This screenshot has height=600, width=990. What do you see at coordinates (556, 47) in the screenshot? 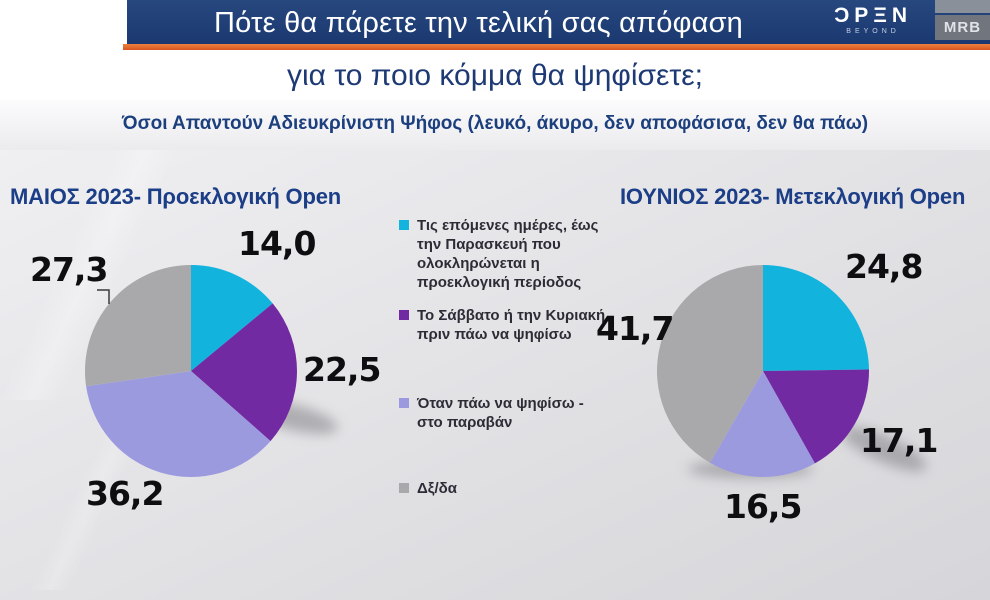
I see `orange-accent-line` at bounding box center [556, 47].